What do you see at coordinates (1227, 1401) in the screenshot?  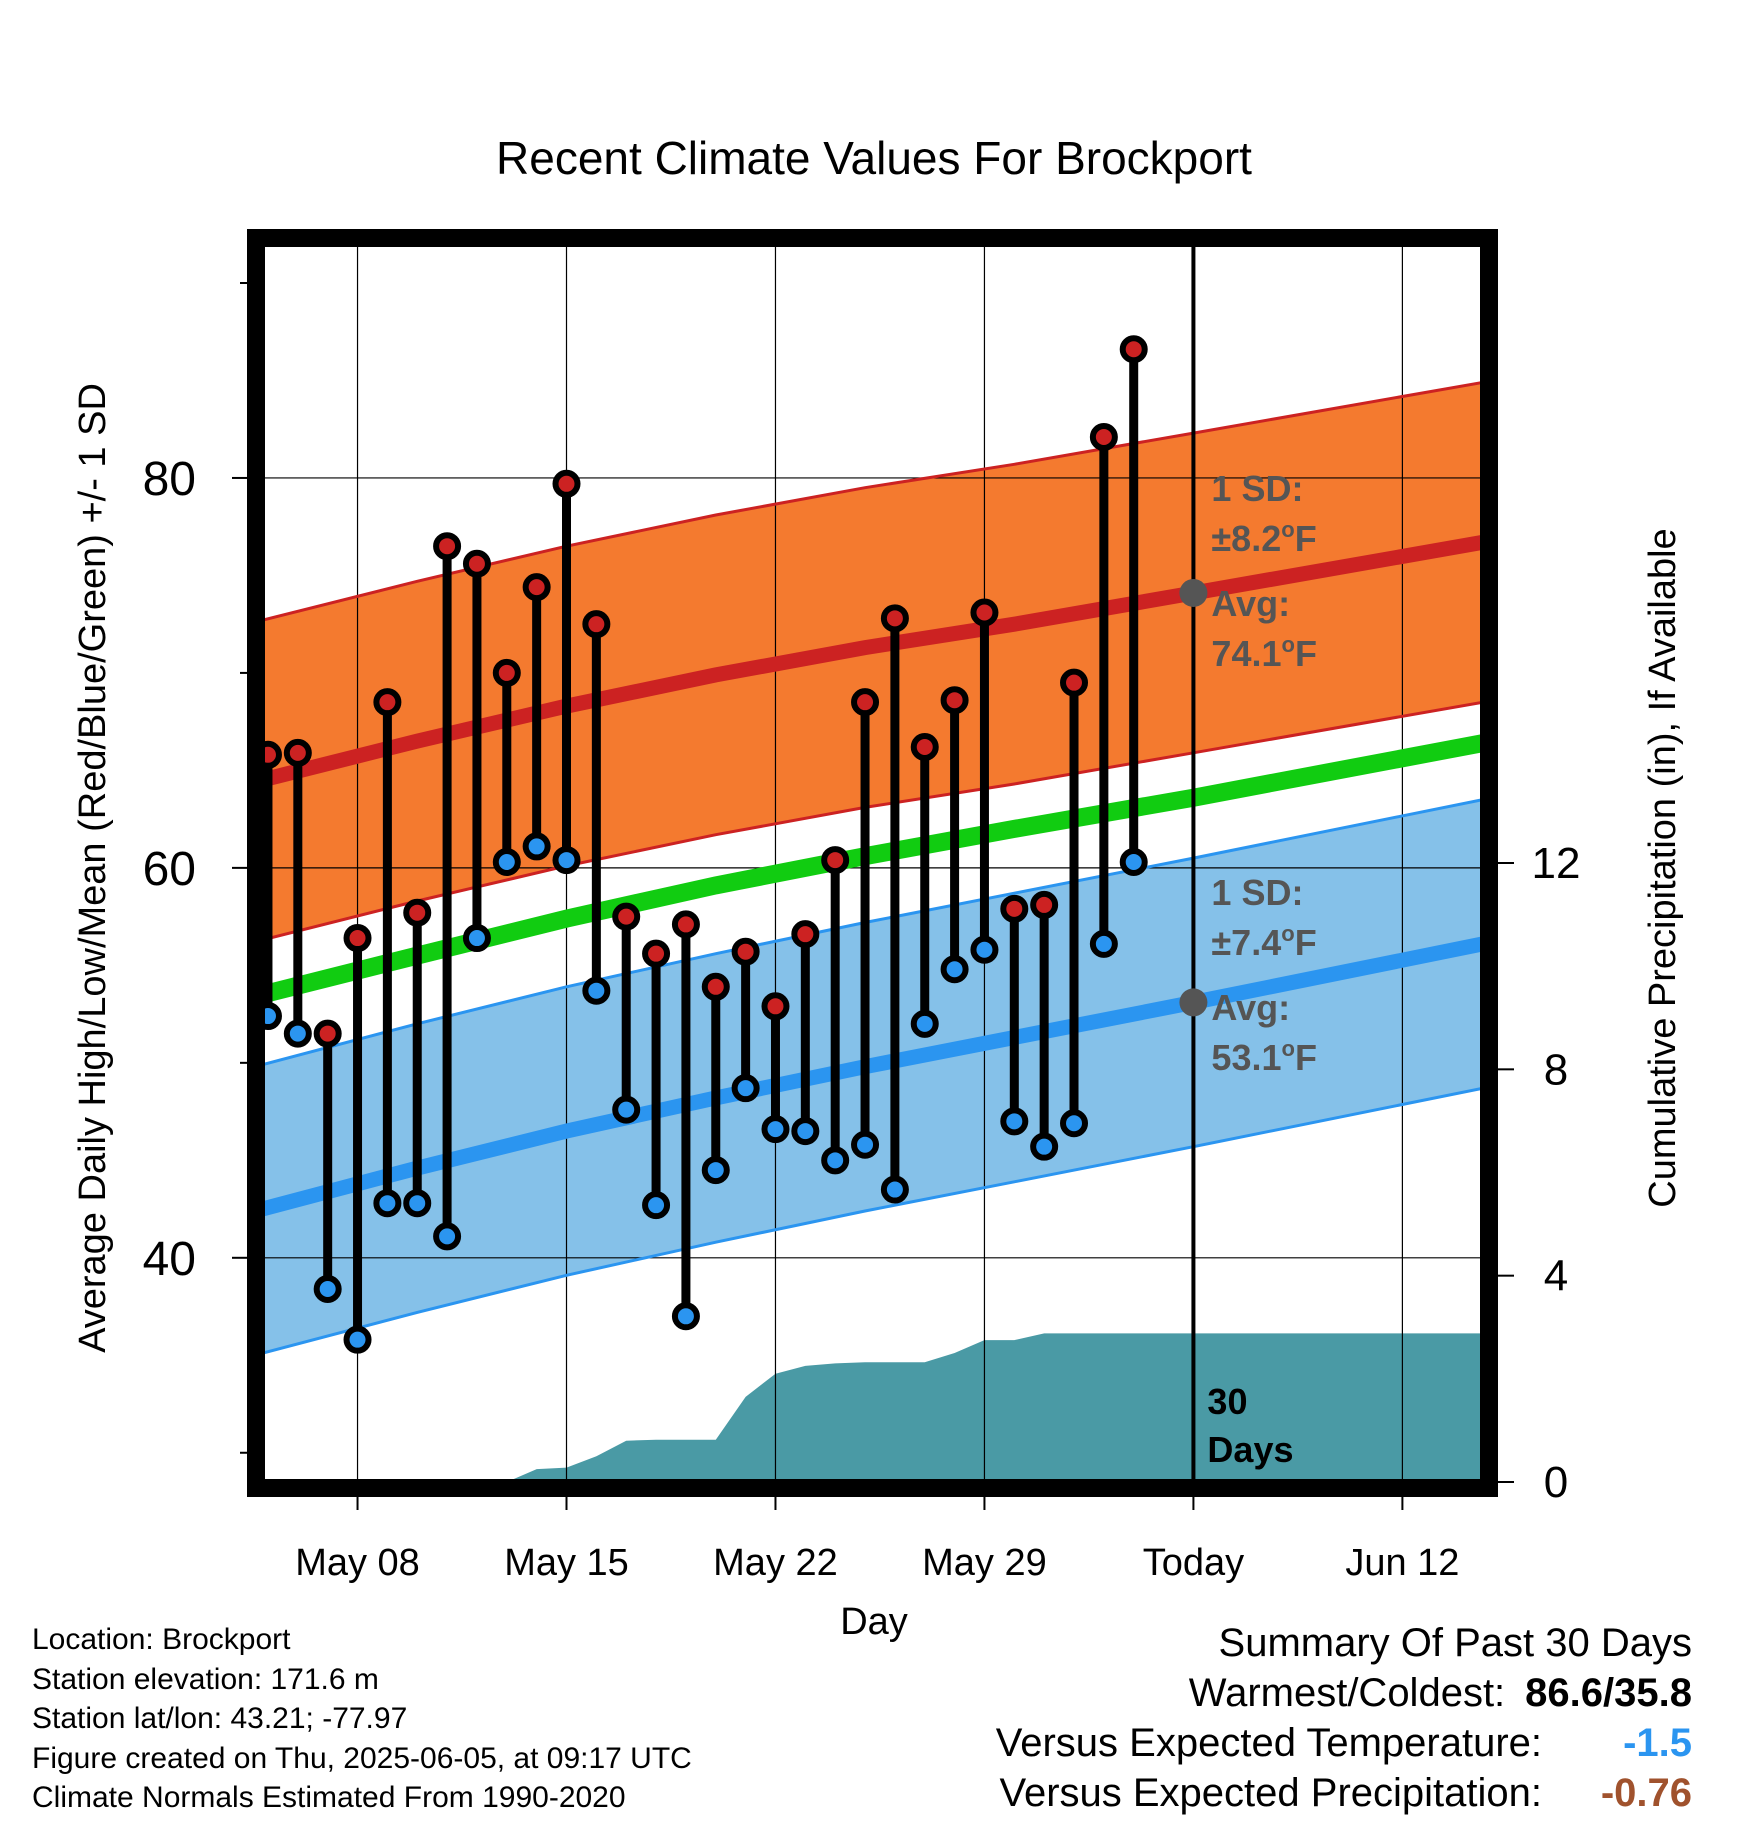 I see `window-number: 30` at bounding box center [1227, 1401].